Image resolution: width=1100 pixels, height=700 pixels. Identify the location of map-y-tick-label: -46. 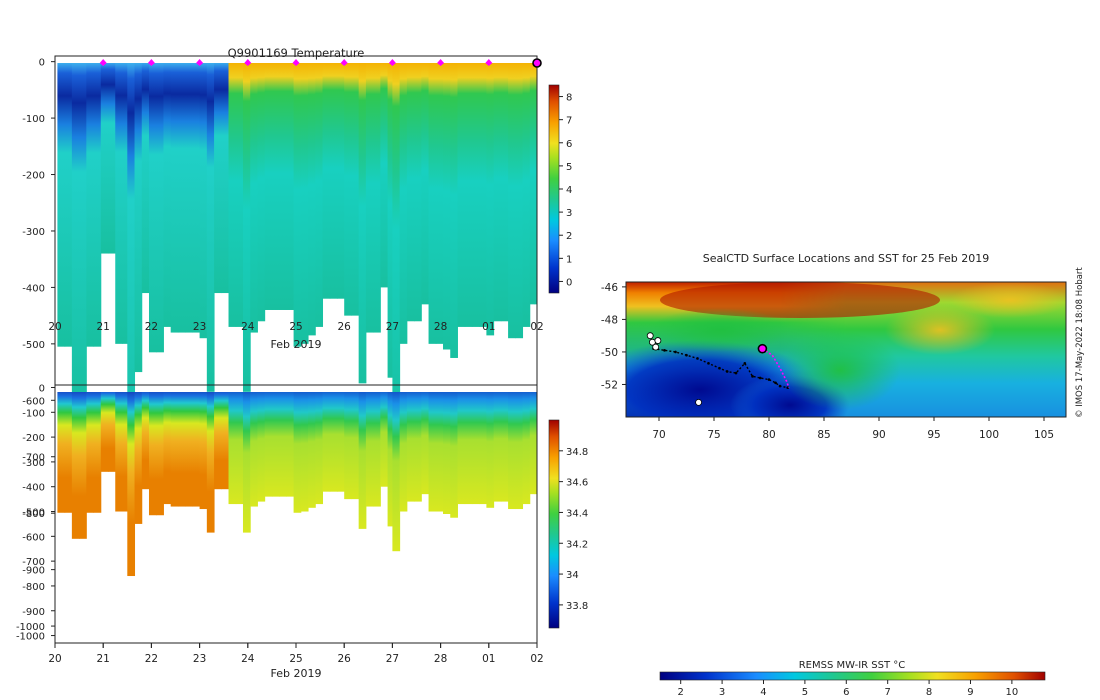
(609, 288).